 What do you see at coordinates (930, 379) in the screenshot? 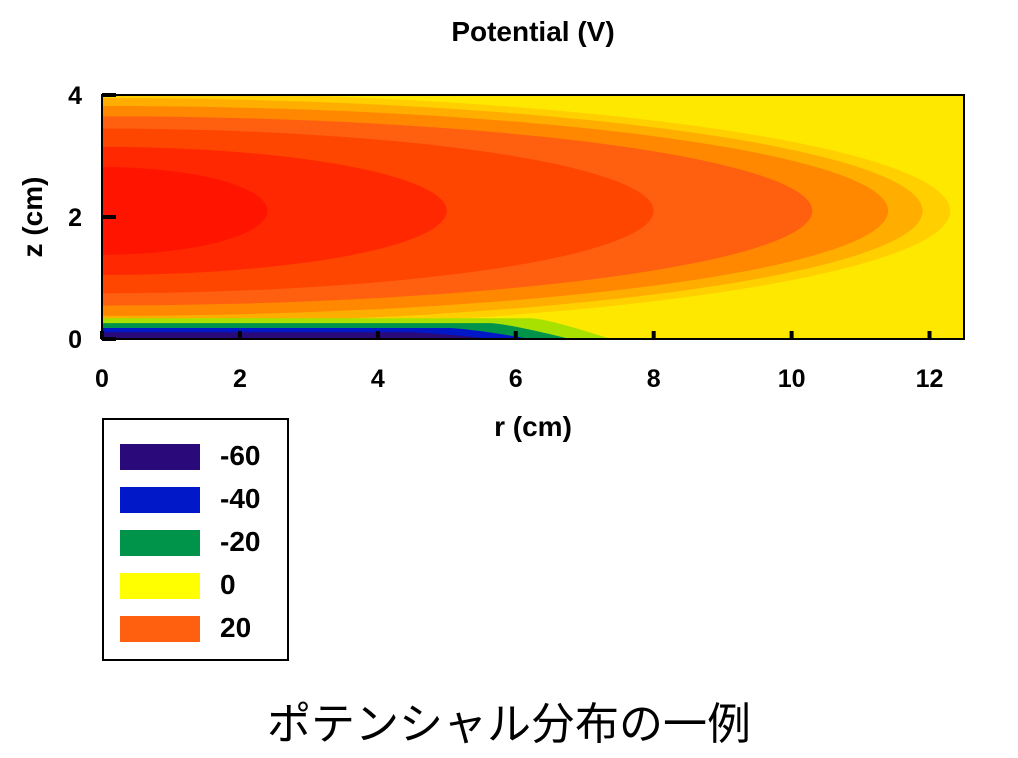
I see `x-tick-label: 12` at bounding box center [930, 379].